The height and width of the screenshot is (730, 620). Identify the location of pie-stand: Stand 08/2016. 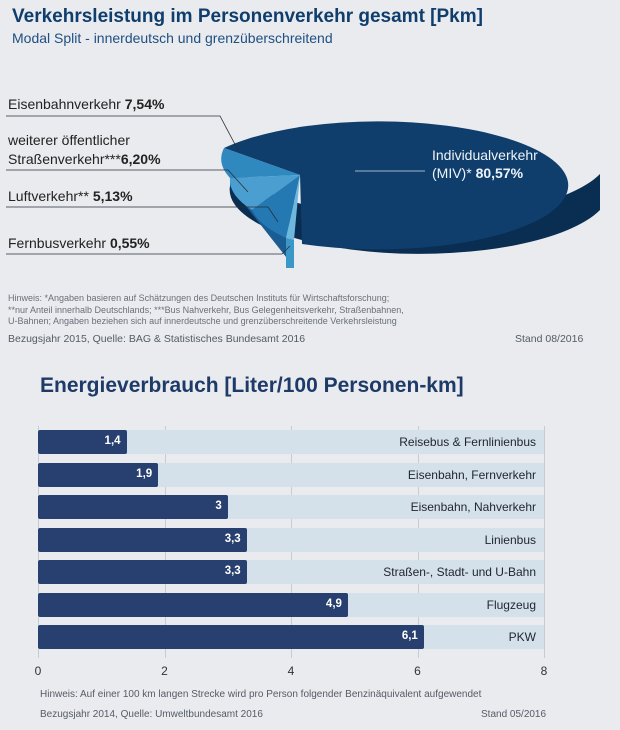
(549, 339).